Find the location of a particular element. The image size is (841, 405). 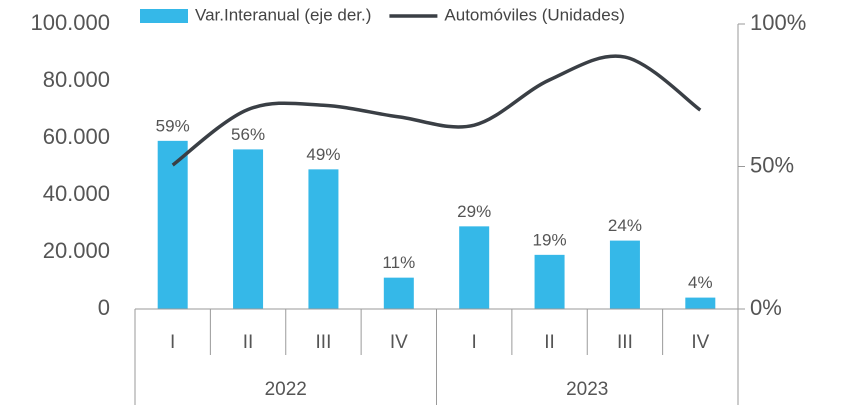

y-tick-label: 60.000 is located at coordinates (76, 136).